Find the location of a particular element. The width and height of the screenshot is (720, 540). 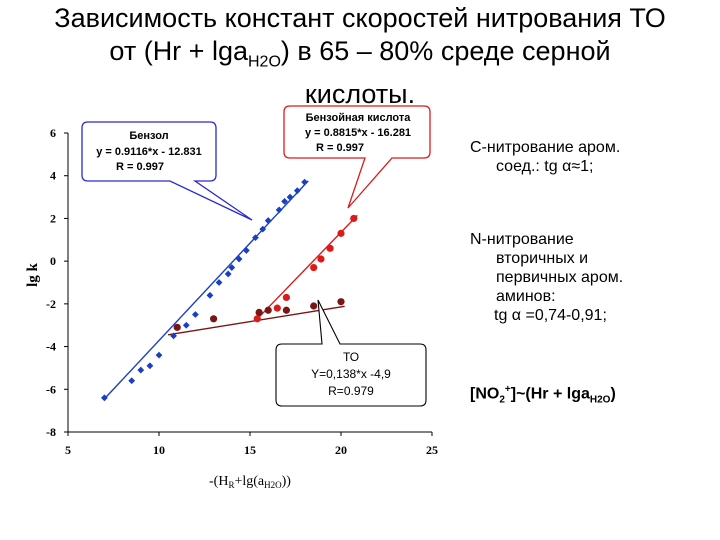

x-axis-label-start: -(H is located at coordinates (218, 481).